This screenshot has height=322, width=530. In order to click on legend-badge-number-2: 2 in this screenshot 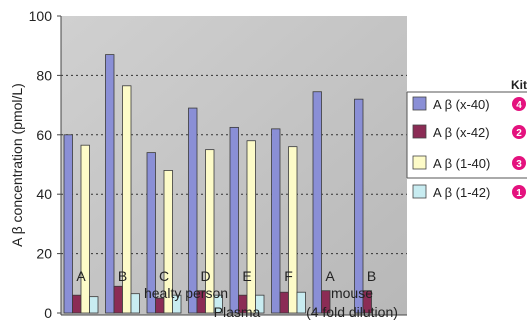, I will do `click(519, 133)`.